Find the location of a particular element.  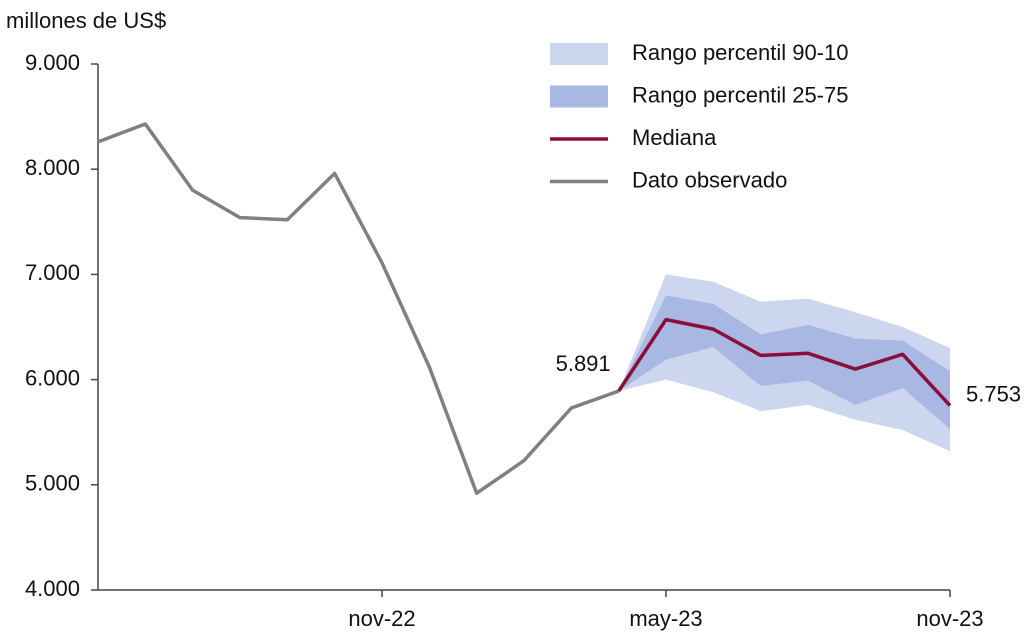

band is located at coordinates (784, 362).